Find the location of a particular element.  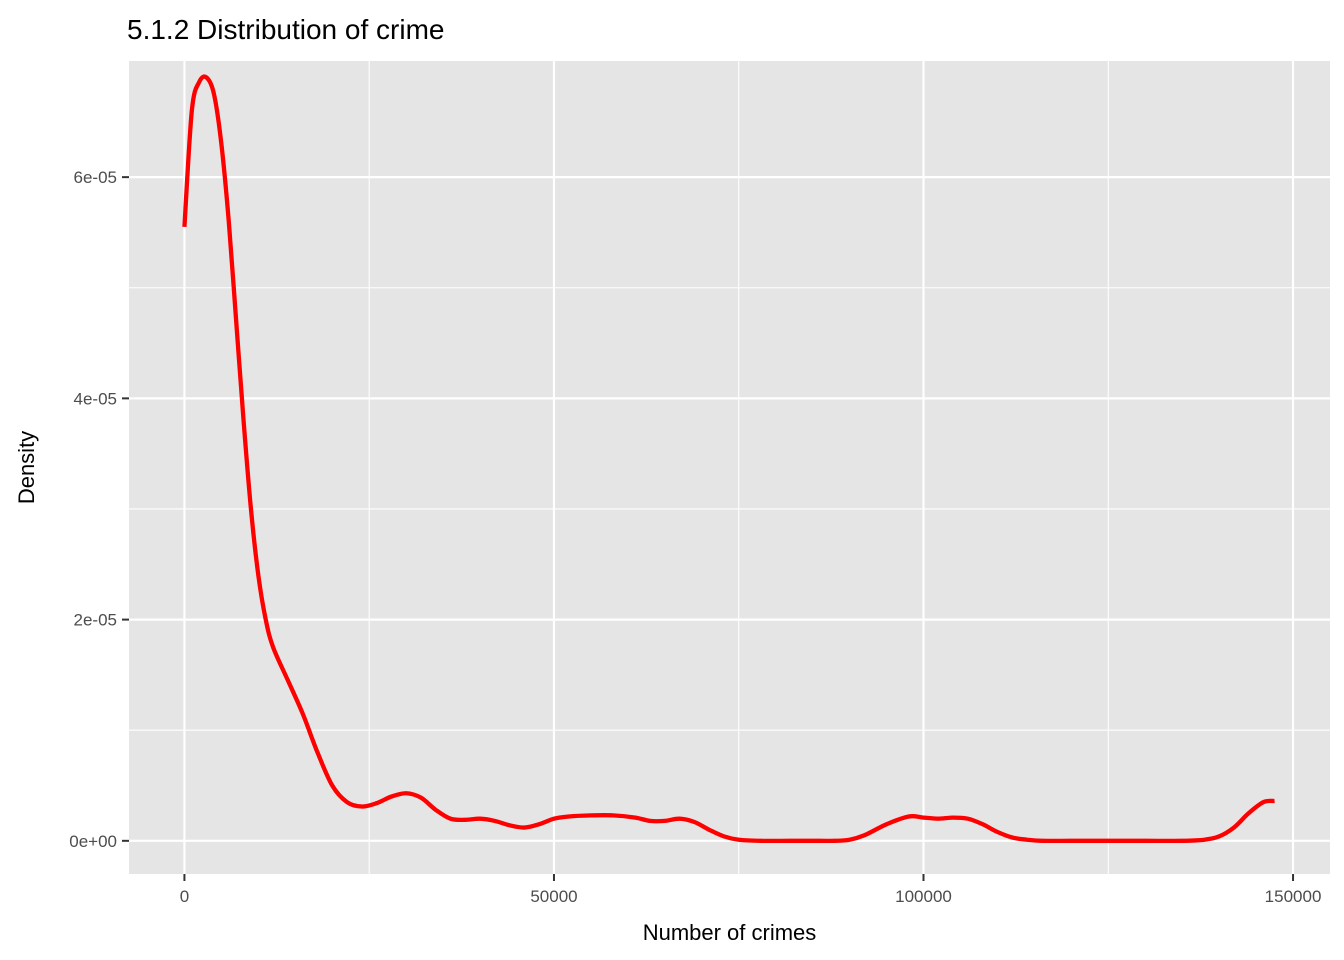

x-axis-title: Number of crimes is located at coordinates (730, 932).